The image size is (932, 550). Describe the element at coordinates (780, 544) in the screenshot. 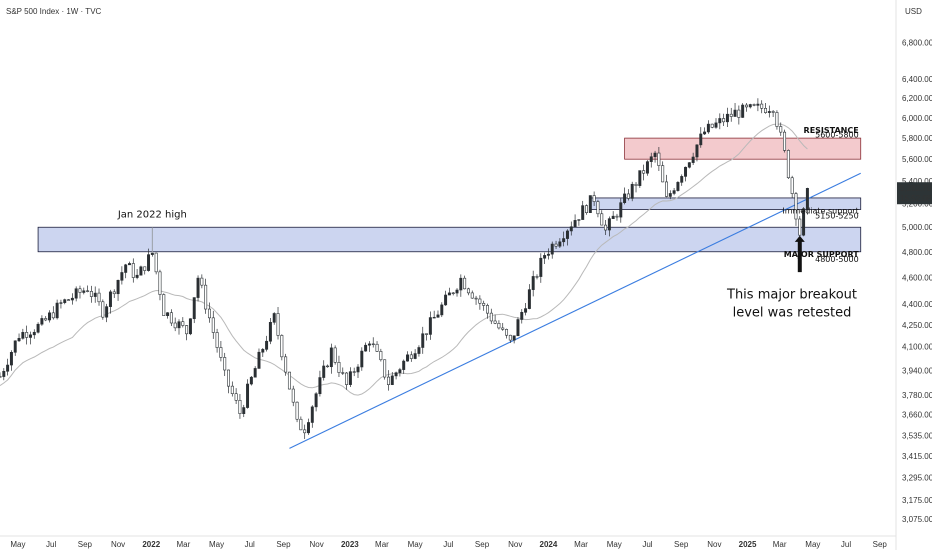

I see `x-tick-label: Mar` at that location.